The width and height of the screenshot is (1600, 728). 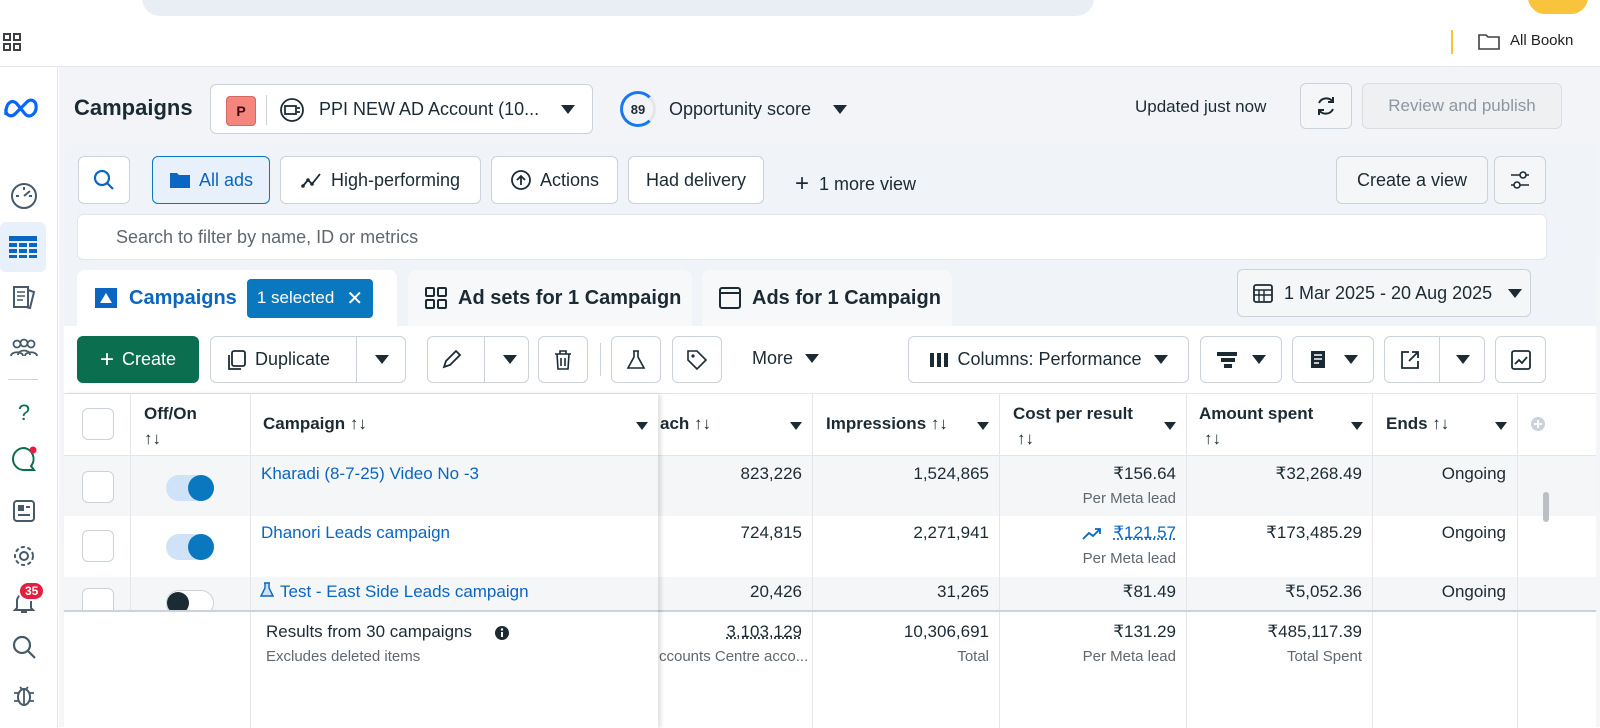 What do you see at coordinates (12, 42) in the screenshot?
I see `apps-grid-icon` at bounding box center [12, 42].